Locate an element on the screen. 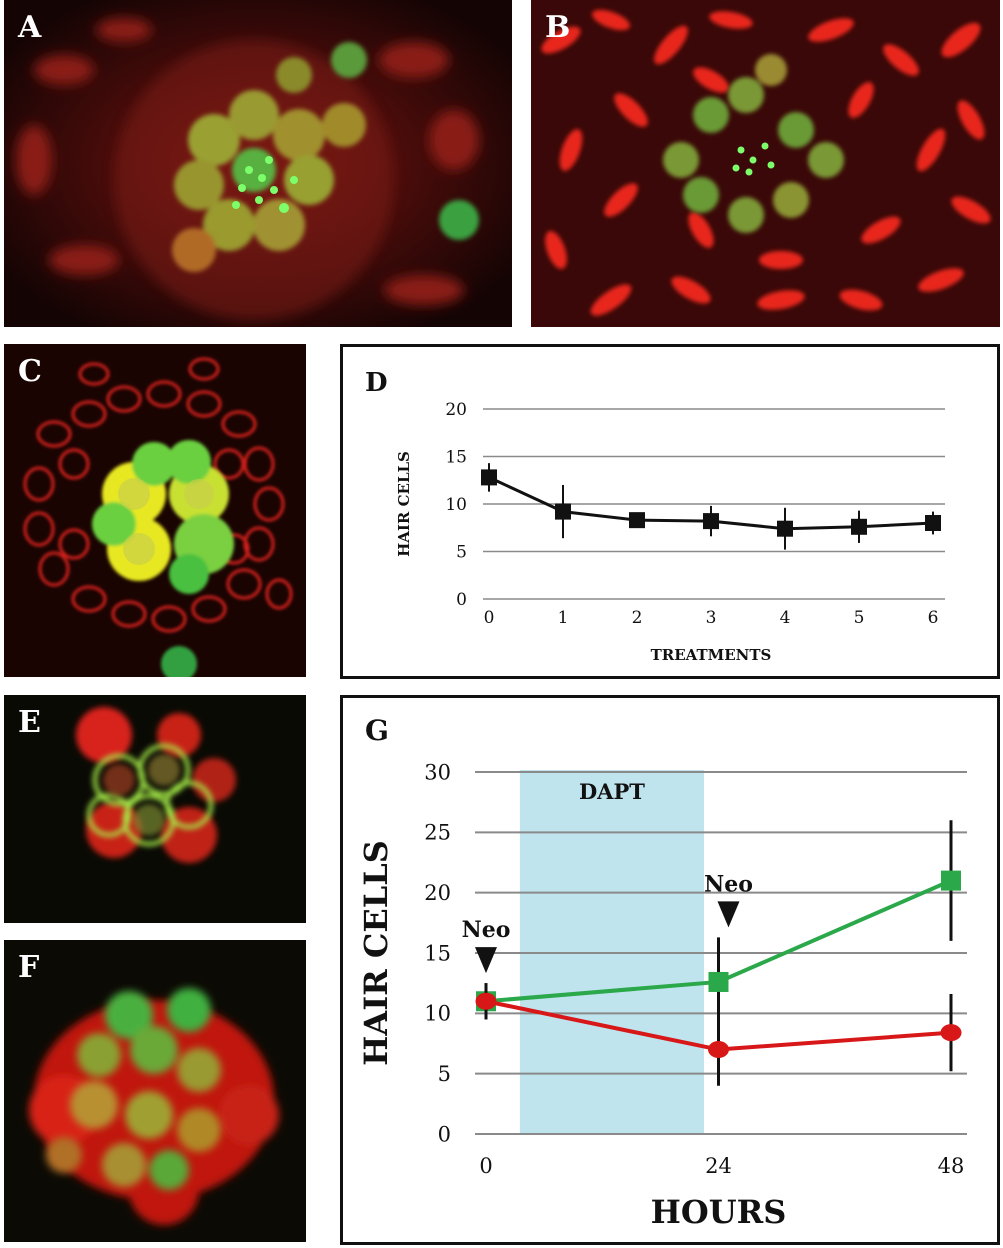 This screenshot has width=1003, height=1248. chart-g-y-tick-label: 5 is located at coordinates (444, 1074).